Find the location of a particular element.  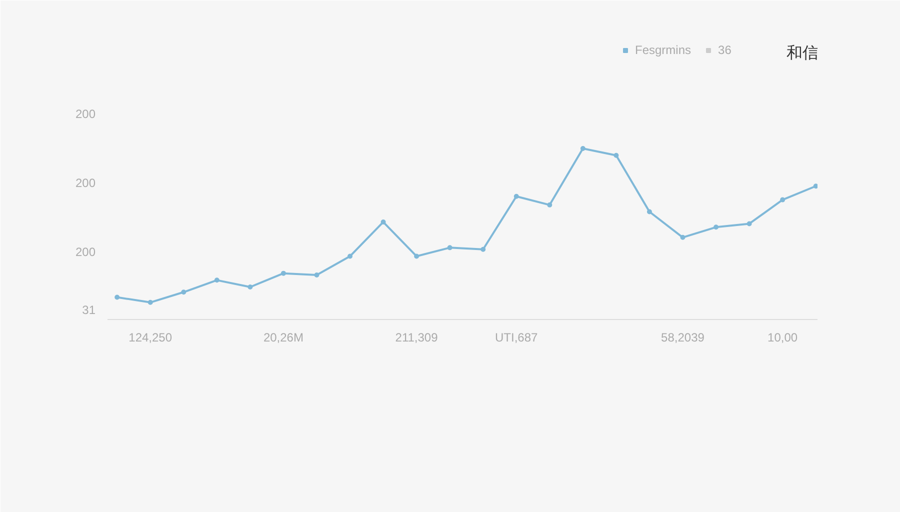

legend-label: Fesgrmins is located at coordinates (663, 50).